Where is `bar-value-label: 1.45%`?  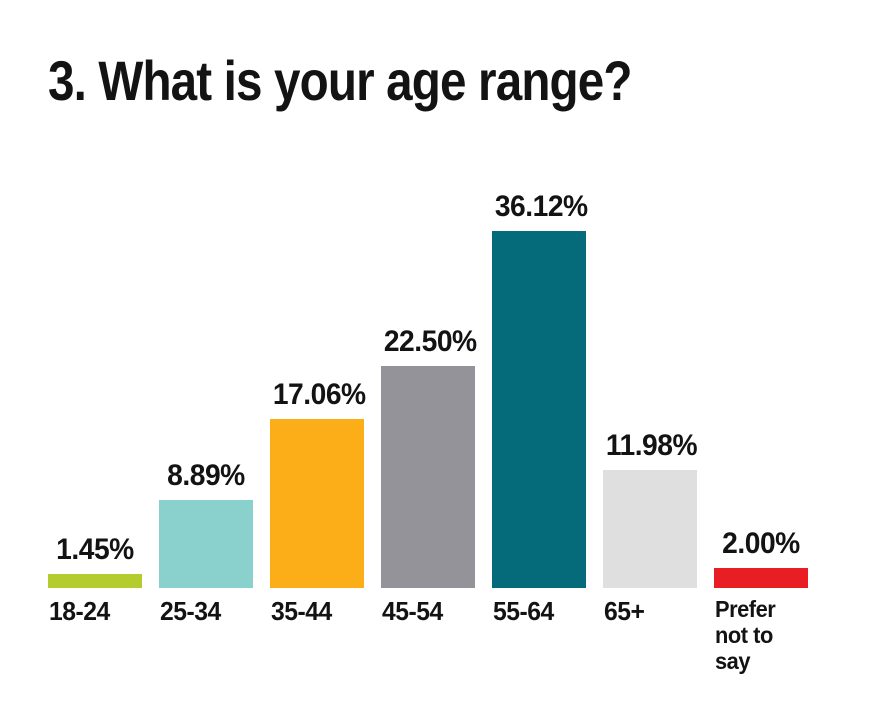 bar-value-label: 1.45% is located at coordinates (95, 549).